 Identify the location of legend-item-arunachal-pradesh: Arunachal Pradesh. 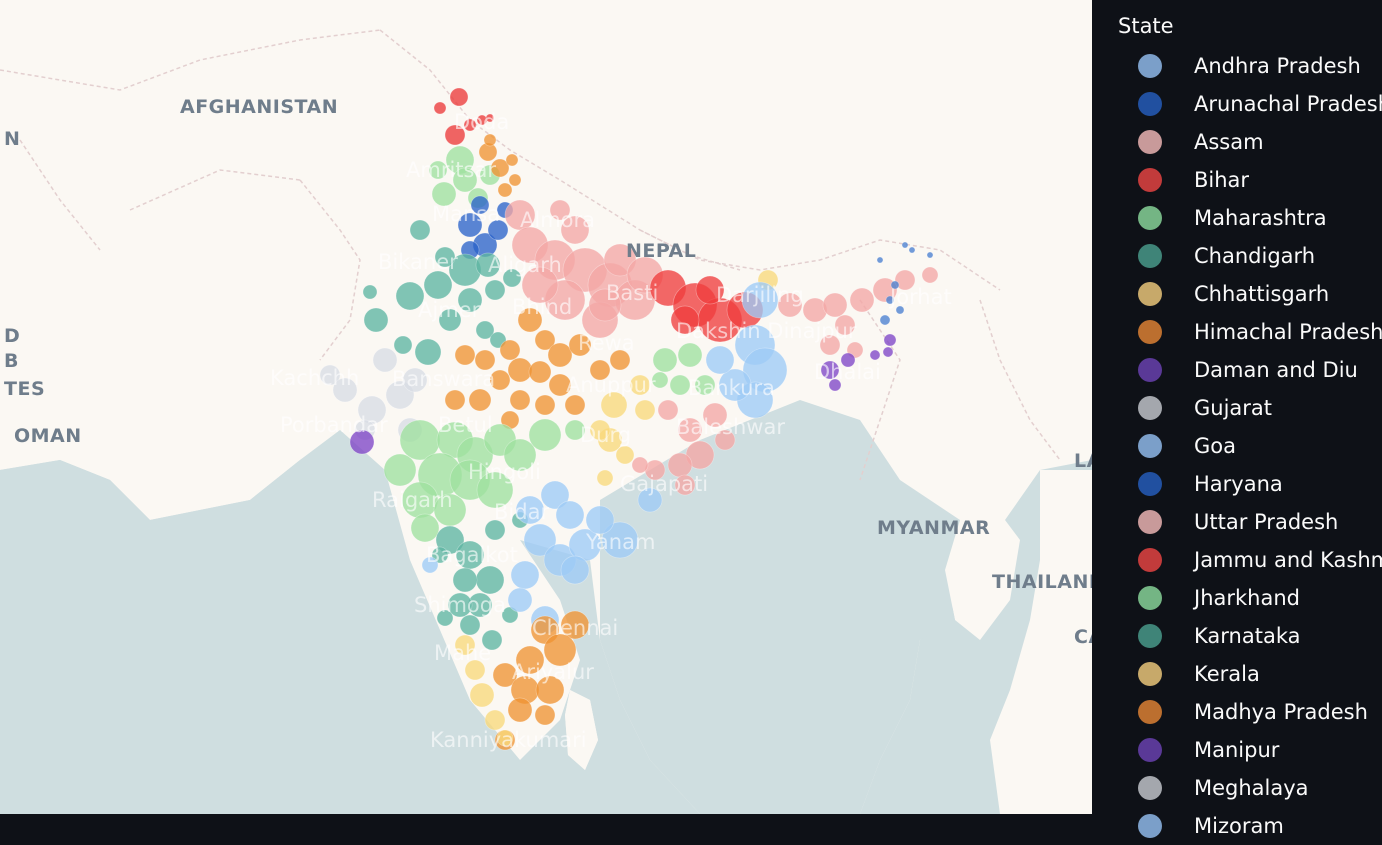
(1260, 104).